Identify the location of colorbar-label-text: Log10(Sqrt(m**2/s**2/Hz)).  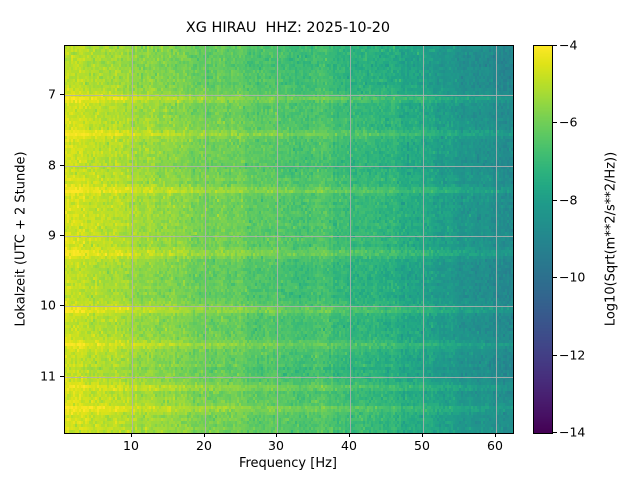
(611, 238).